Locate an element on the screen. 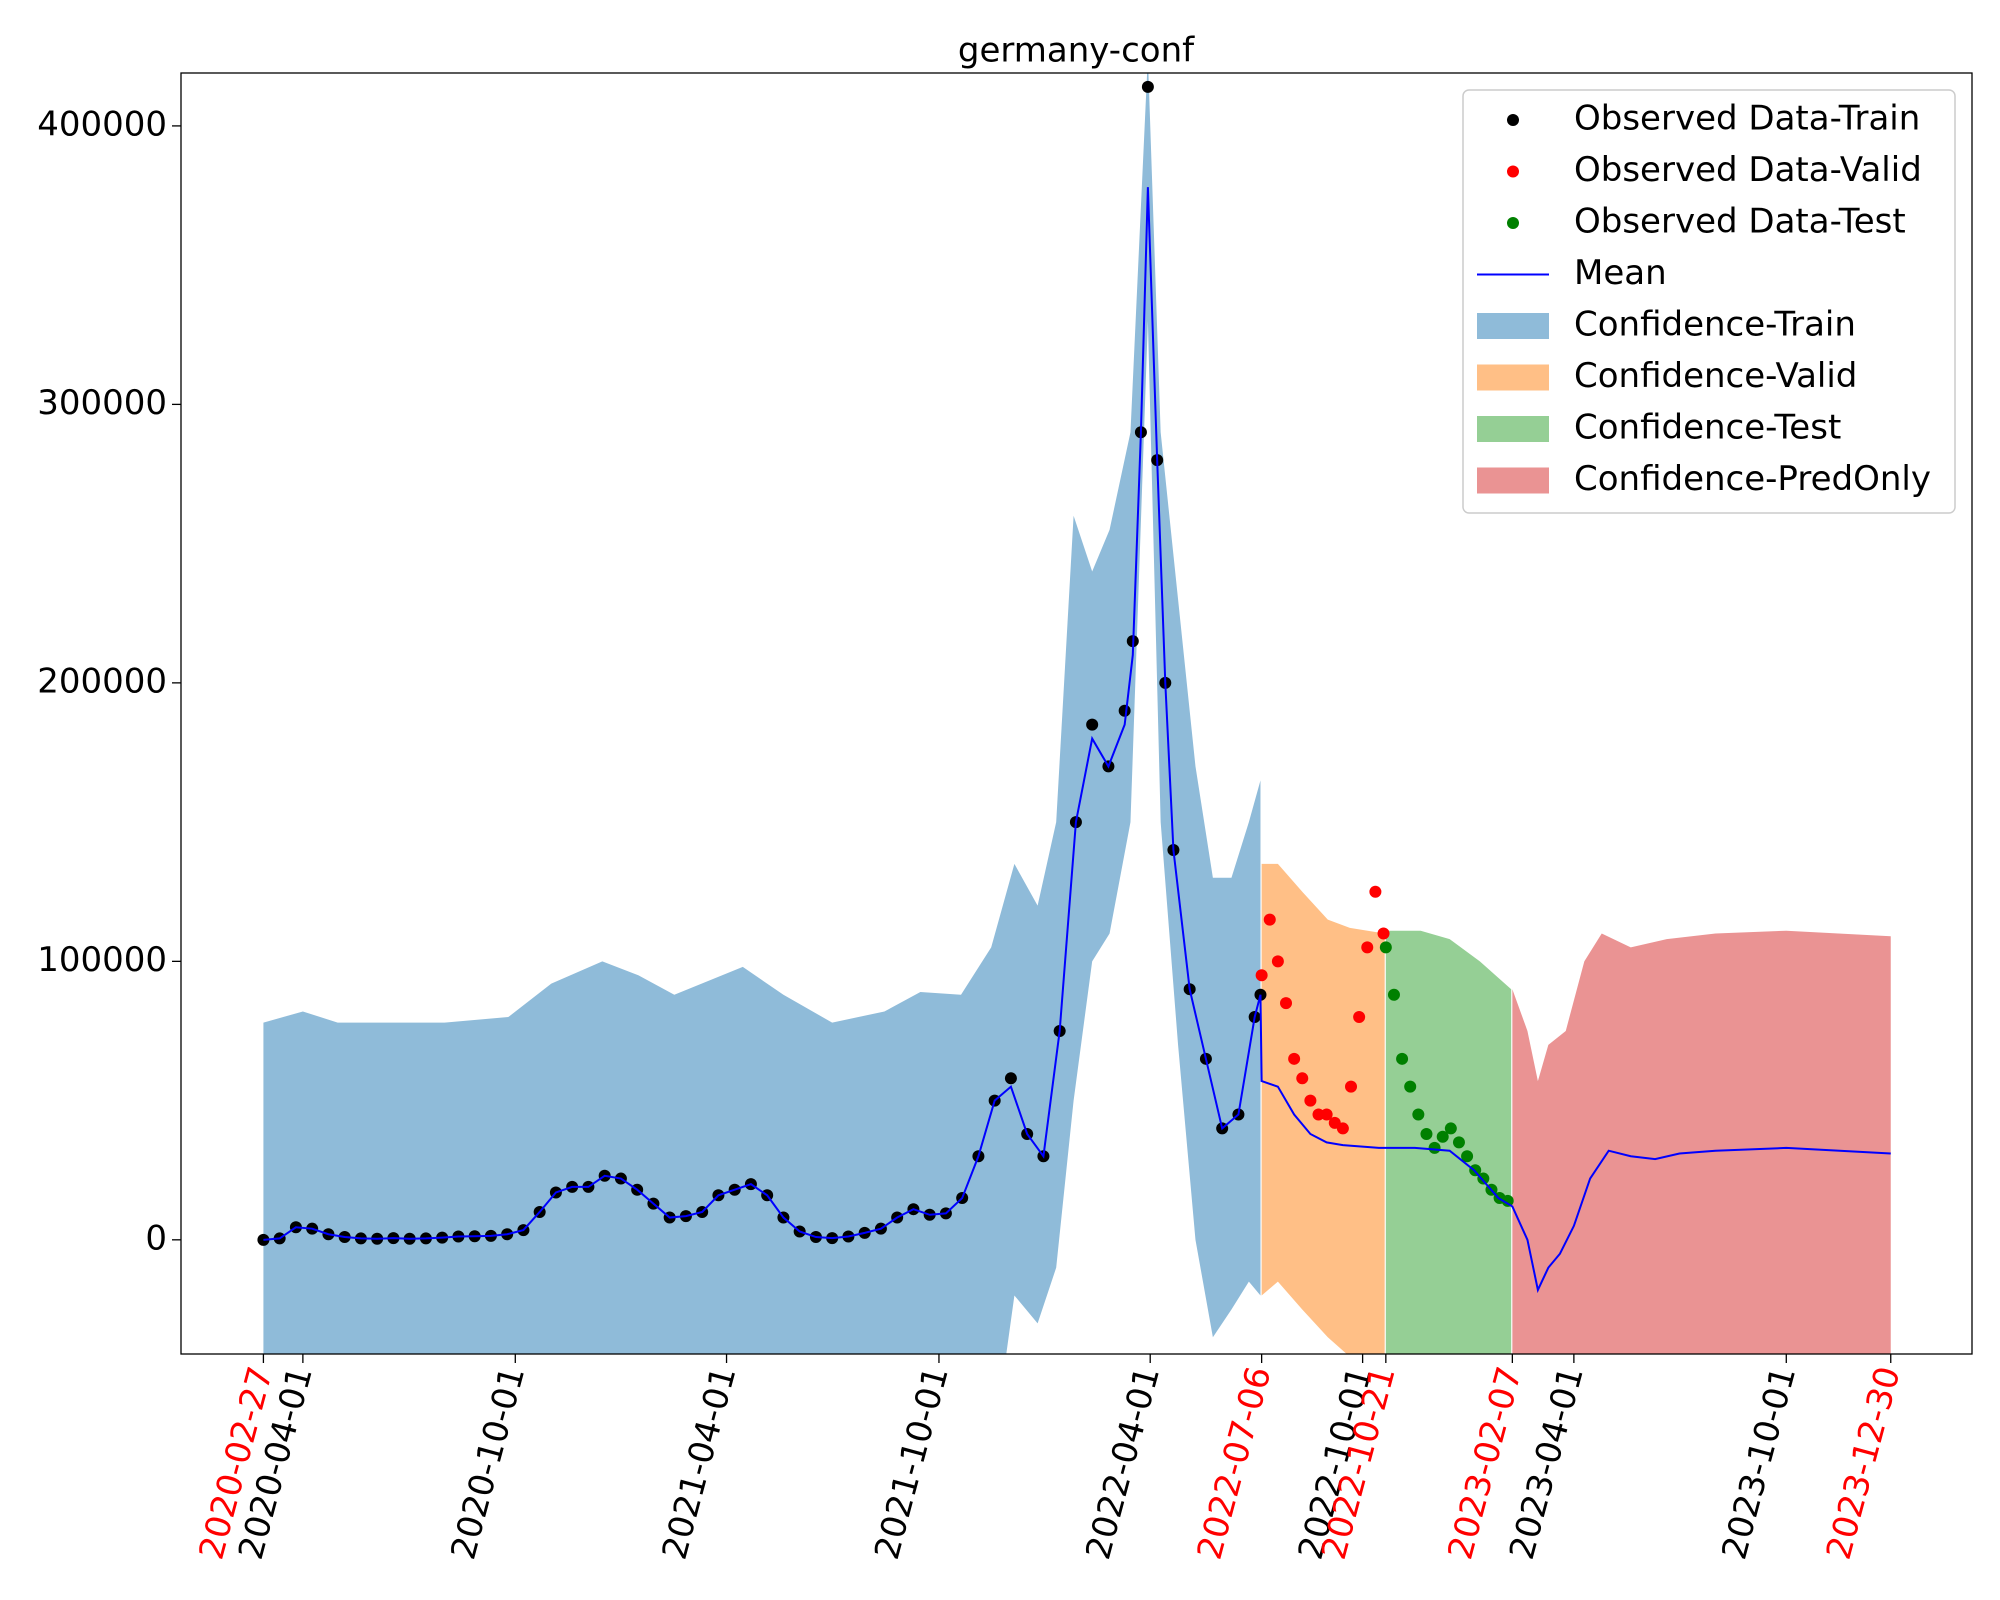  legend-label: Confidence-Test is located at coordinates (1707, 428).